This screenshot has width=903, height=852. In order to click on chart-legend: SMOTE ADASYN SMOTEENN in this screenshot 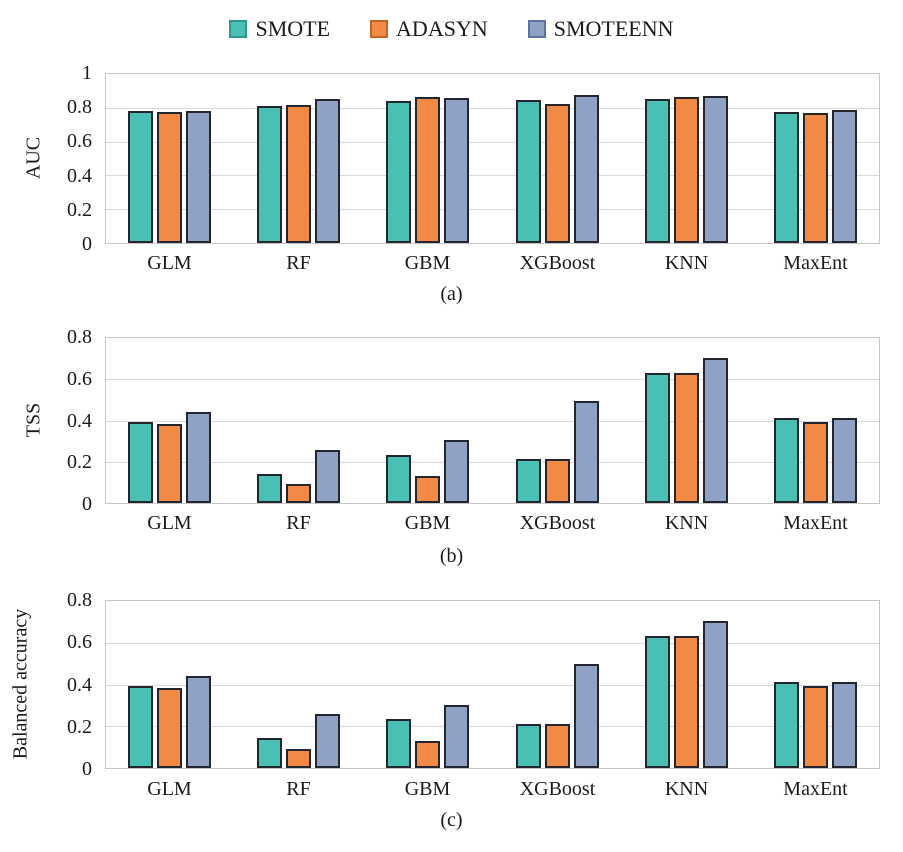, I will do `click(451, 29)`.